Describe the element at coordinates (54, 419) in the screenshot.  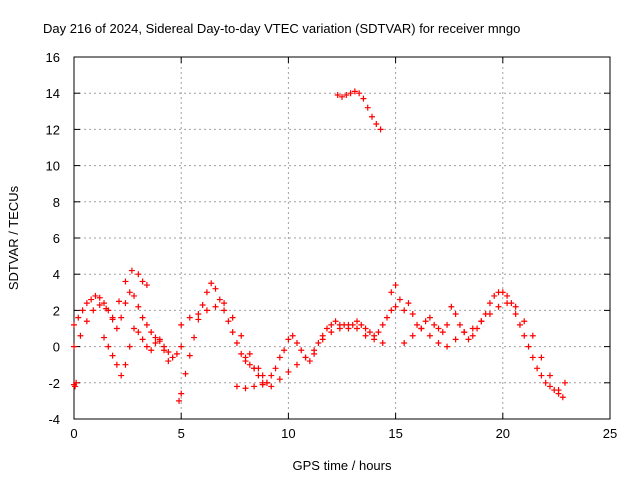
I see `y-tick-label: -4` at that location.